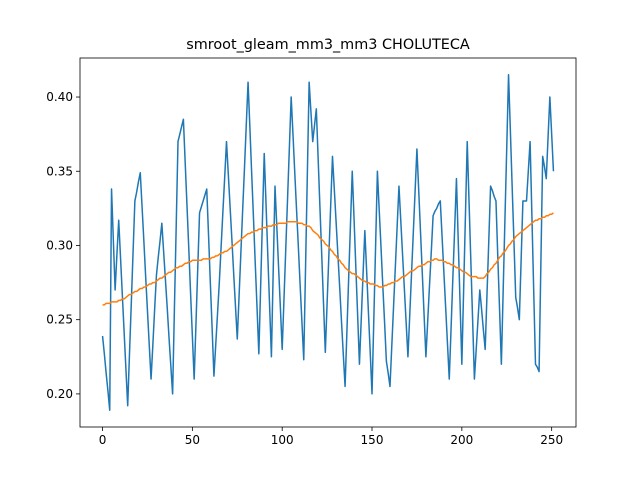  What do you see at coordinates (103, 440) in the screenshot?
I see `x-tick-label: 0` at bounding box center [103, 440].